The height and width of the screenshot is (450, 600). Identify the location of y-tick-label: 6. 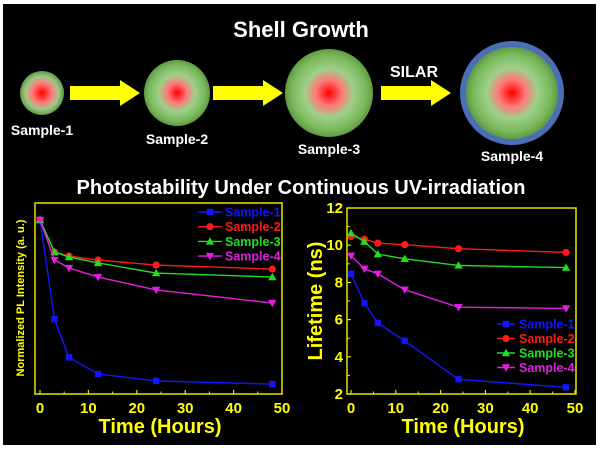
(339, 320).